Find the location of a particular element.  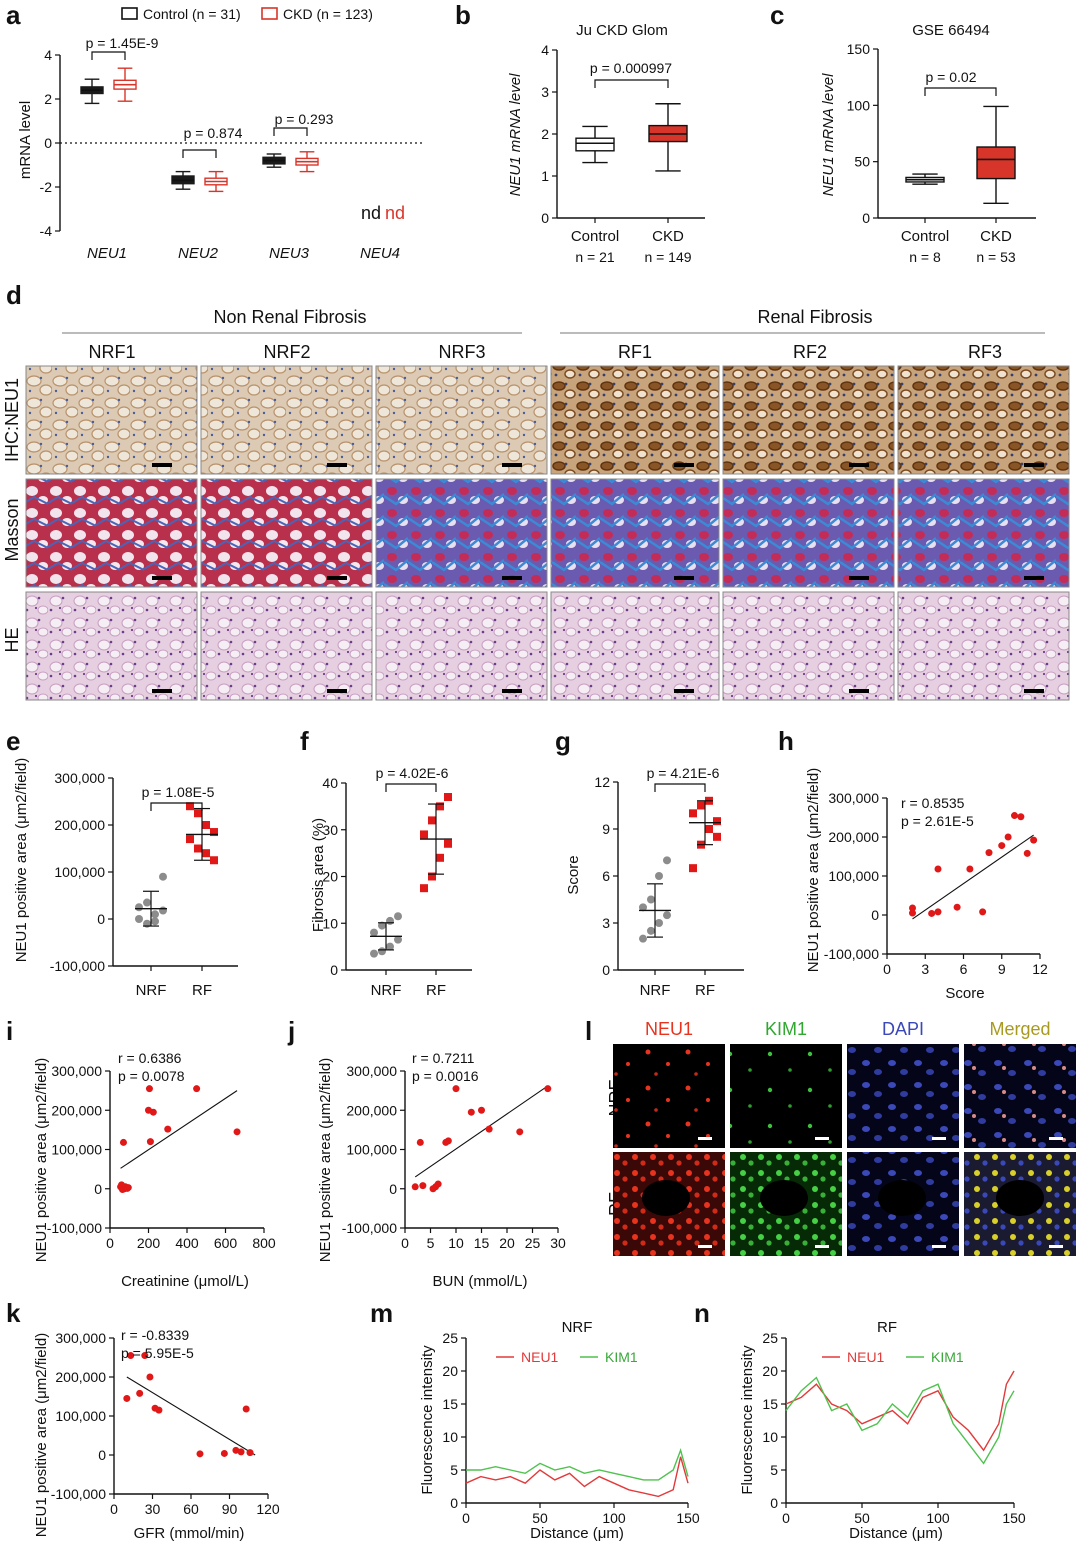

panel-f-letter: f is located at coordinates (304, 741).